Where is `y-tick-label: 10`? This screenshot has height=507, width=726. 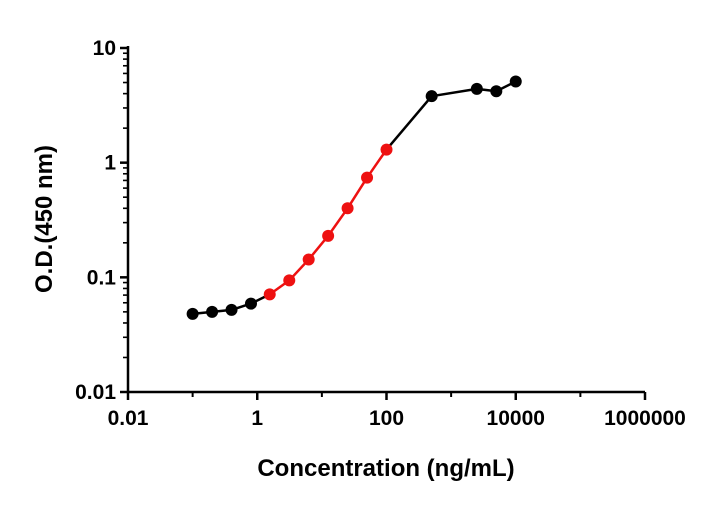 y-tick-label: 10 is located at coordinates (104, 48).